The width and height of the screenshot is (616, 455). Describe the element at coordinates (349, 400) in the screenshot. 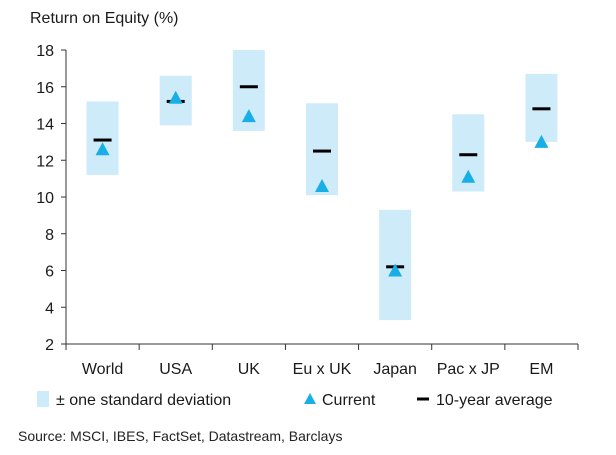

I see `legend-current-label: Current` at that location.